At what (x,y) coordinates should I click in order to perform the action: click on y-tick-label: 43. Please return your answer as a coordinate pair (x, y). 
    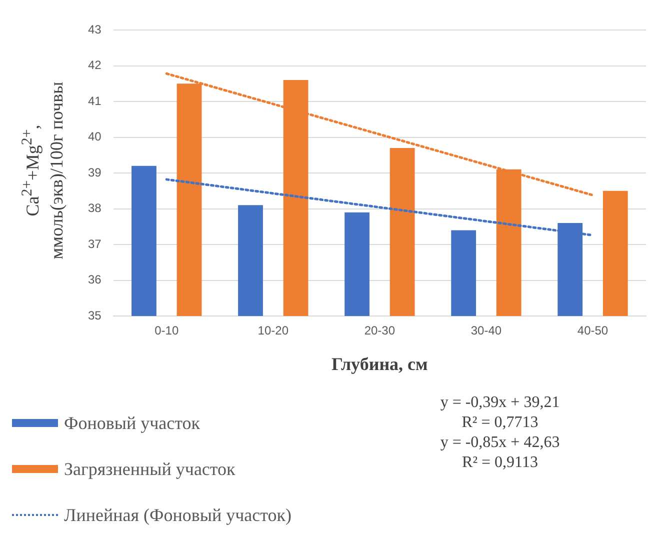
    Looking at the image, I should click on (95, 29).